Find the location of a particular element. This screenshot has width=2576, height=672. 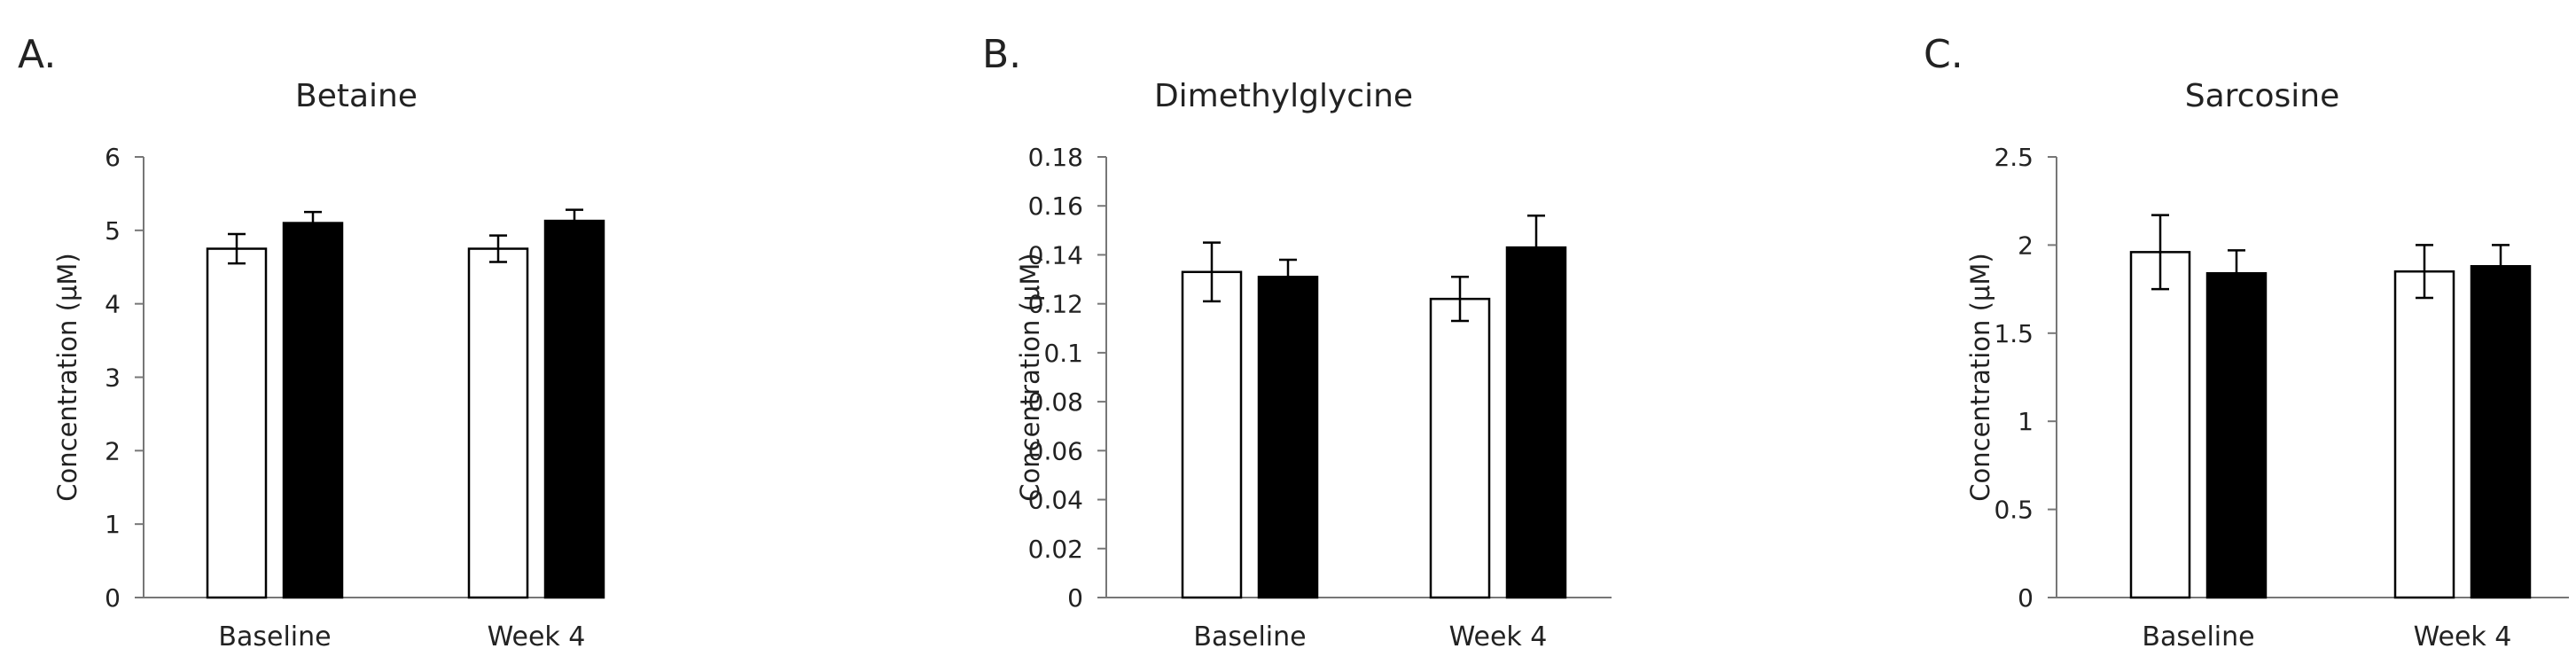

y-tick-label: 0.1 is located at coordinates (1063, 353).